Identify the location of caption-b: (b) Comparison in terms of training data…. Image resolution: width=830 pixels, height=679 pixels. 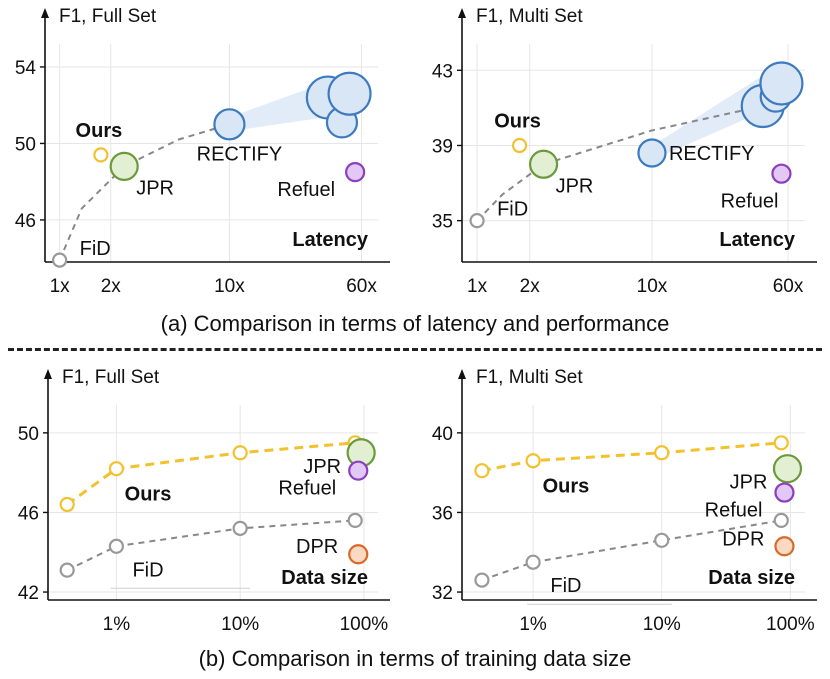
(415, 658).